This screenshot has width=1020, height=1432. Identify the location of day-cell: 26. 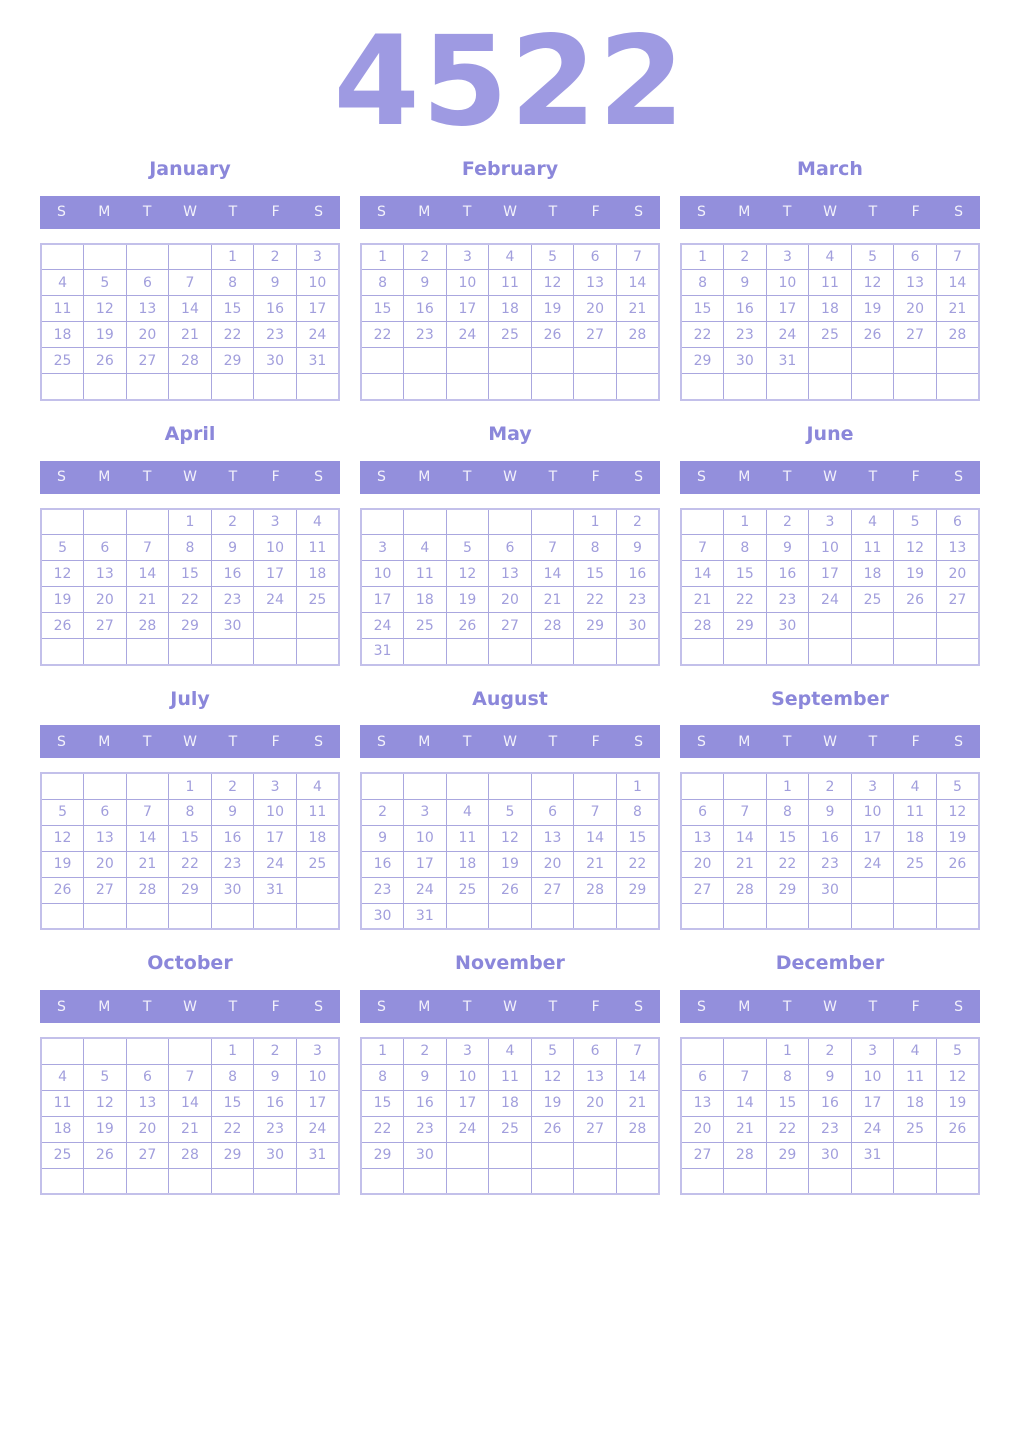
(957, 864).